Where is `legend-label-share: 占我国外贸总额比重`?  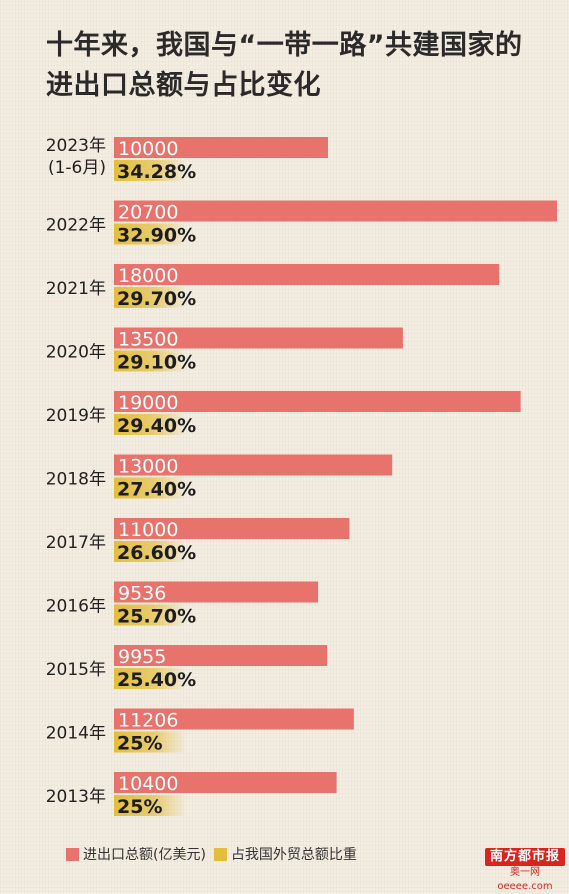
legend-label-share: 占我国外贸总额比重 is located at coordinates (293, 855).